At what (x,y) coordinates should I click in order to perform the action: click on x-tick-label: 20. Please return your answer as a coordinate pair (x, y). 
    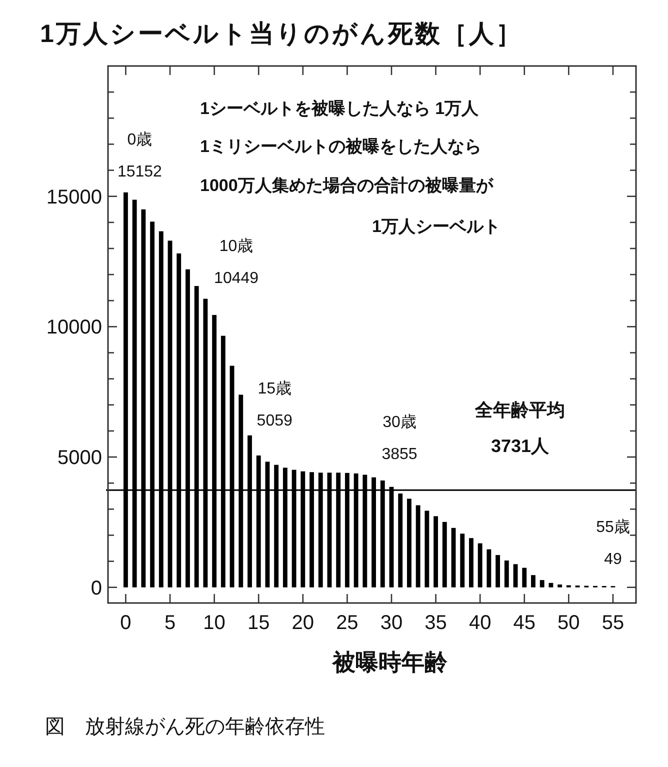
    Looking at the image, I should click on (303, 623).